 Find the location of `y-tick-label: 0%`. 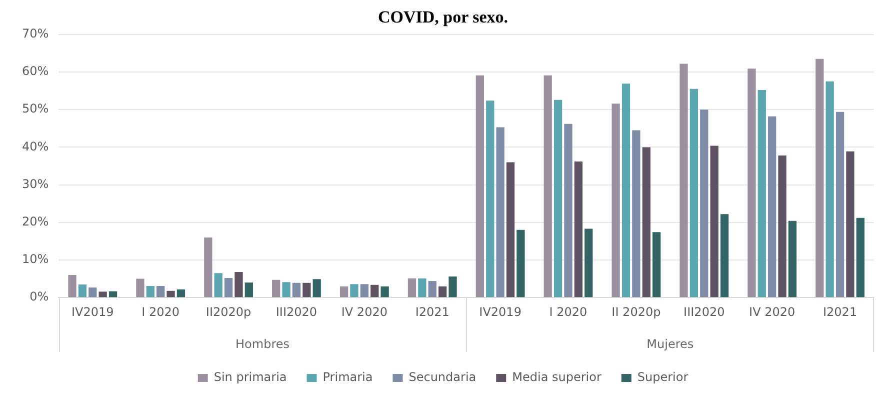

y-tick-label: 0% is located at coordinates (39, 297).